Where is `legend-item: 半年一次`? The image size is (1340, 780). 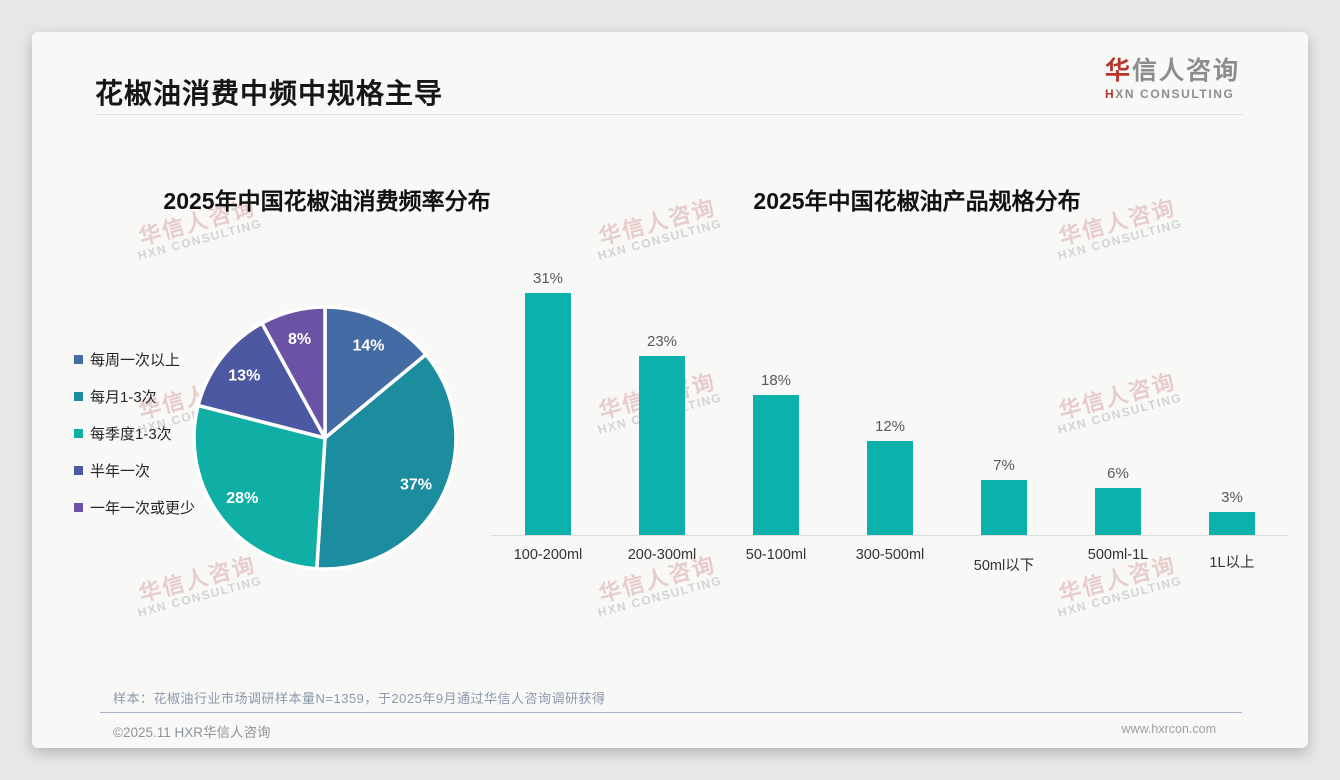
legend-item: 半年一次 is located at coordinates (134, 470).